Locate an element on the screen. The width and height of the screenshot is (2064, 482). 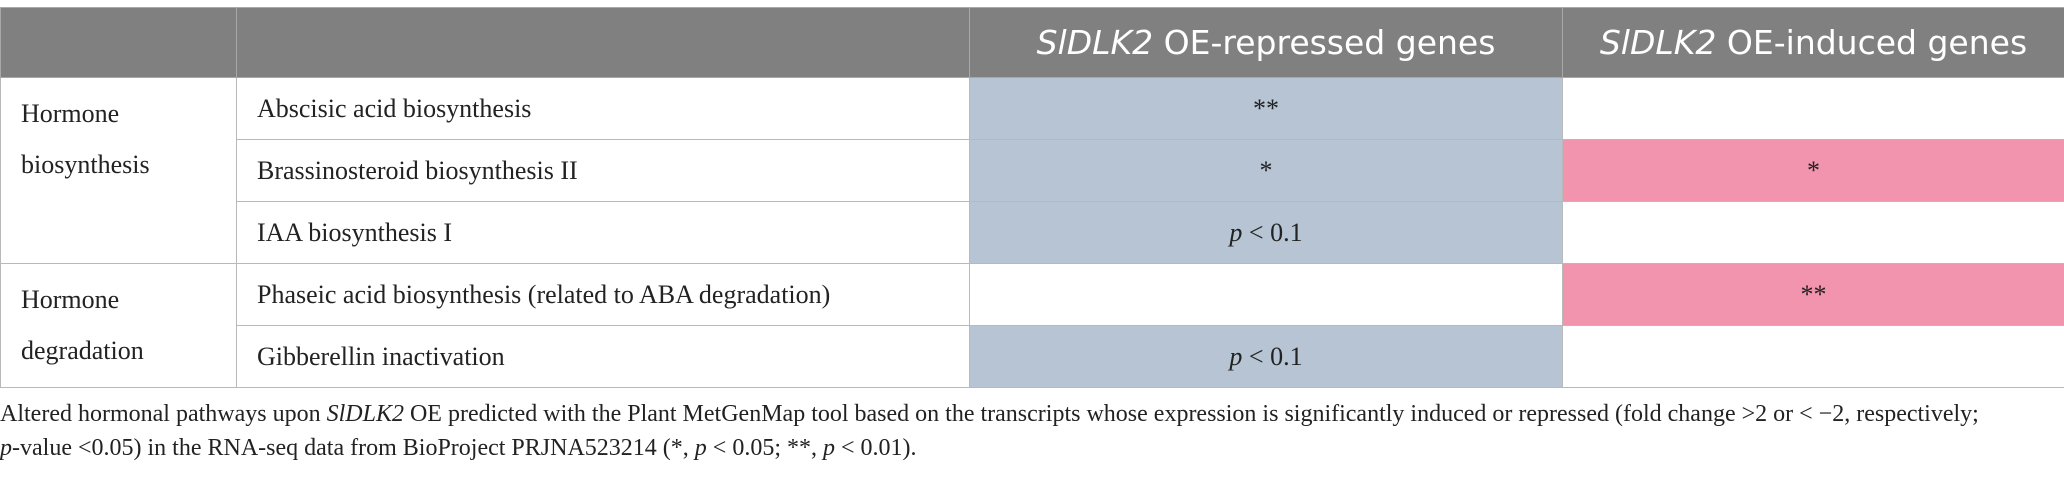
header-induced: SlDLK2 OE-induced genes is located at coordinates (1813, 42).